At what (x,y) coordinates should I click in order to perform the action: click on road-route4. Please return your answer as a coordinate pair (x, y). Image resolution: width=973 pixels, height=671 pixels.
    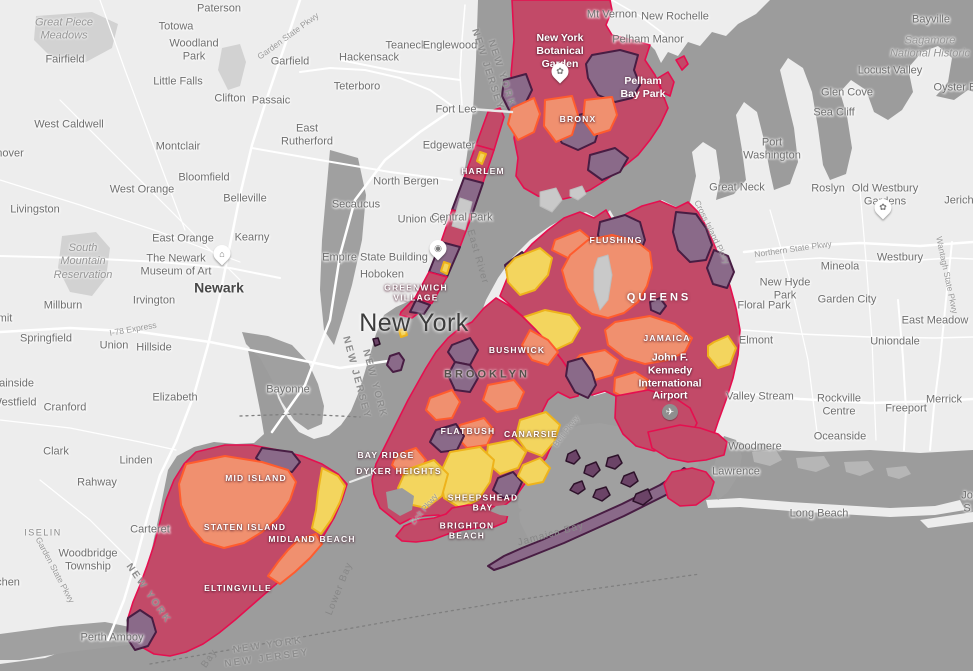
    Looking at the image, I should click on (400, 70).